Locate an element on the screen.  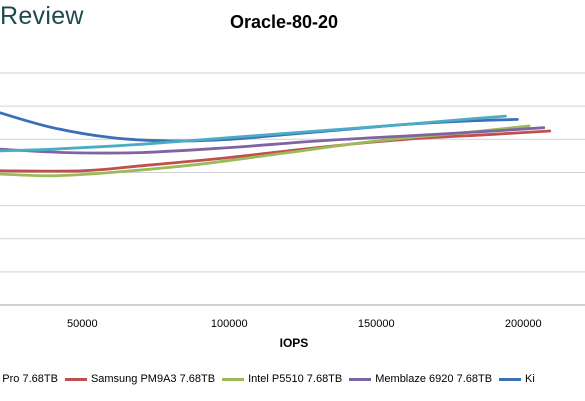
legend-label: Samsung PM9A3 7.68TB is located at coordinates (153, 379).